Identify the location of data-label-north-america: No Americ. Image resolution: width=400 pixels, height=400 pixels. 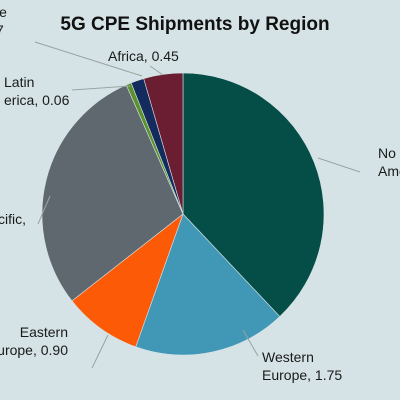
(389, 162).